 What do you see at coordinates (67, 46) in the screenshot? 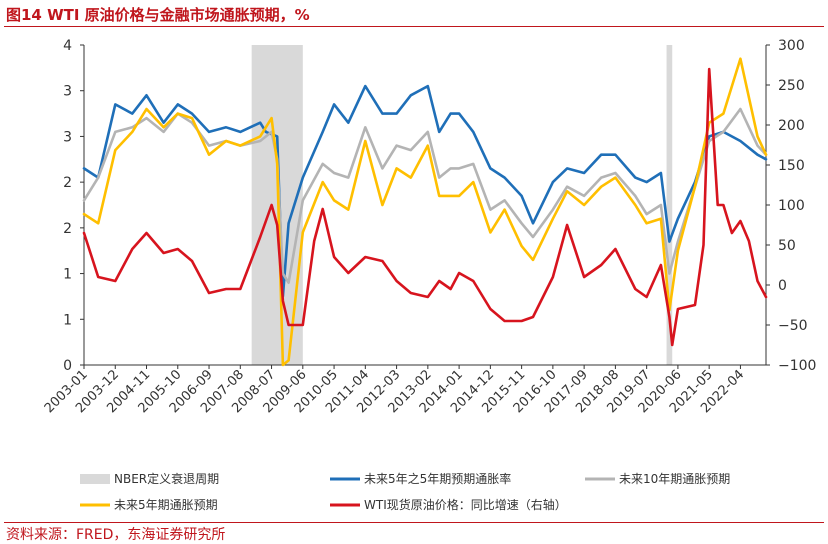
I see `left-tick-label: 4` at bounding box center [67, 46].